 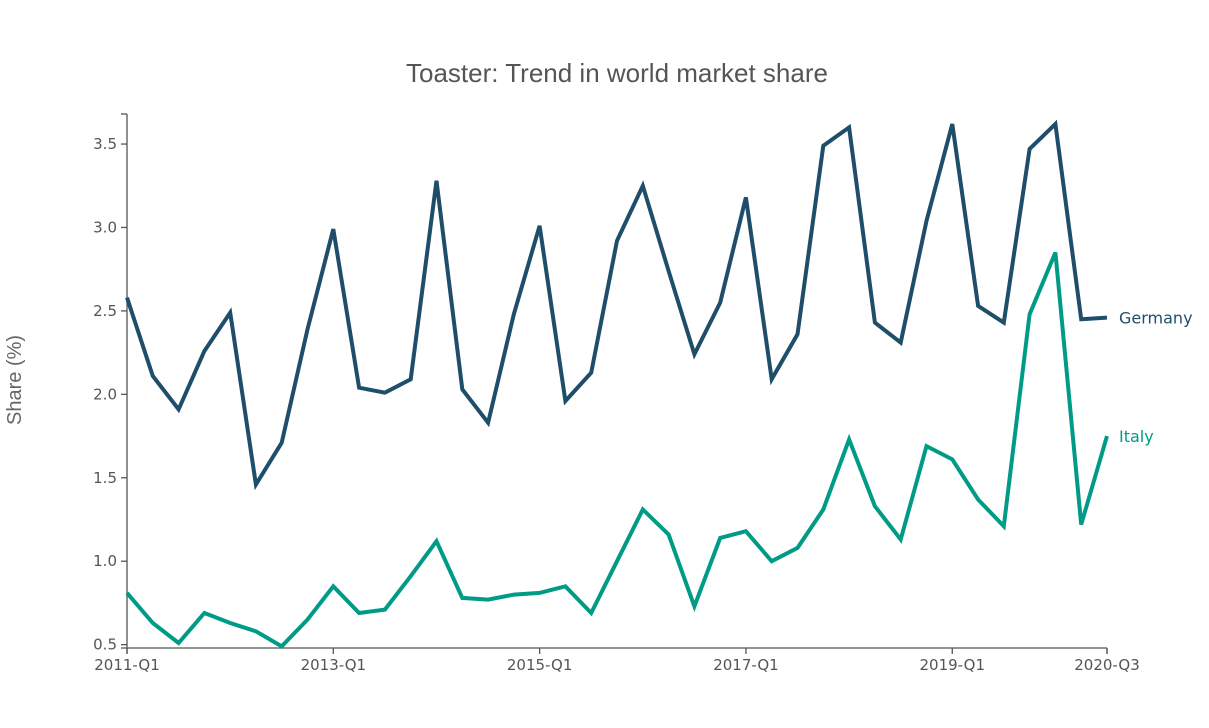 I want to click on y-tick-label: 2.5, so click(x=105, y=311).